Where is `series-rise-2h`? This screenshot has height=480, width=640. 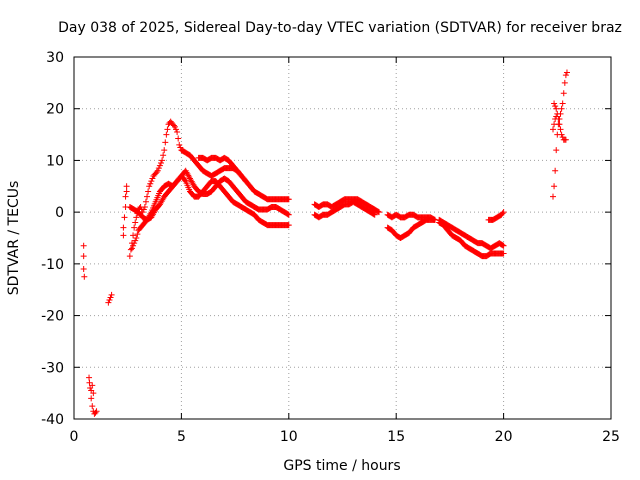
series-rise-2h is located at coordinates (110, 298).